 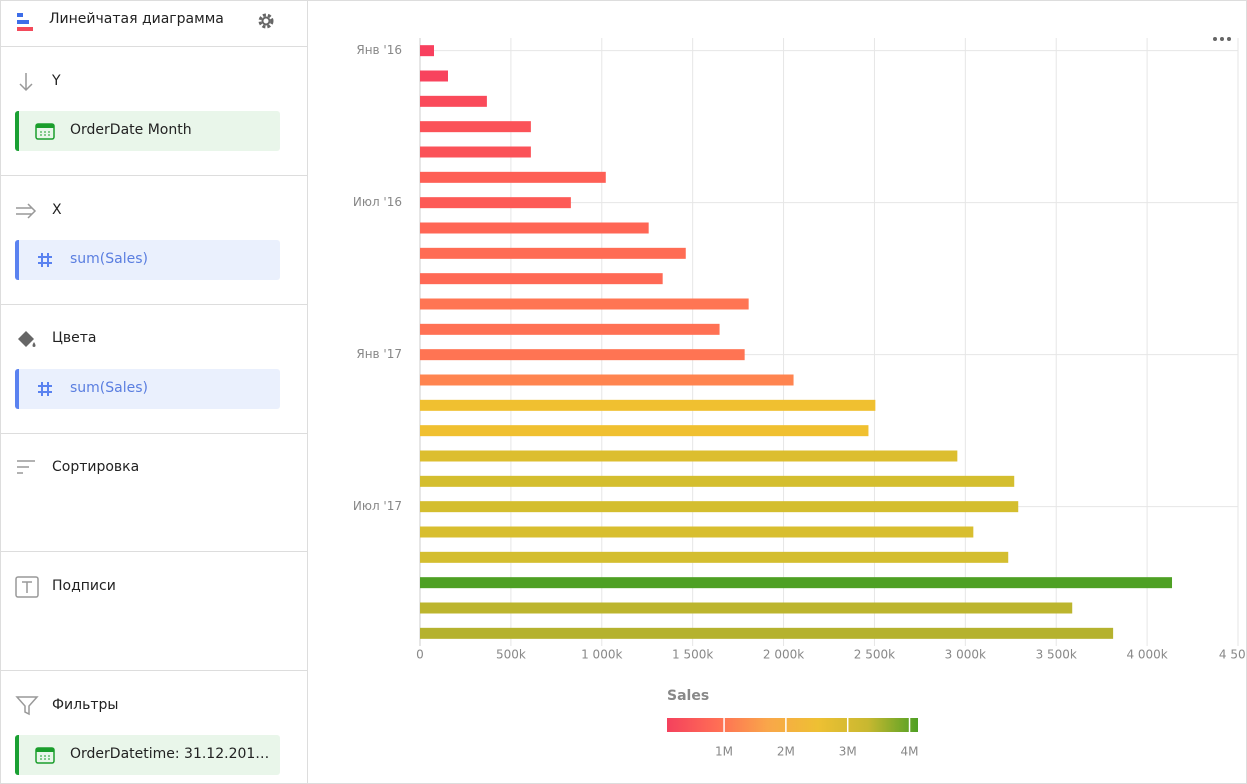 What do you see at coordinates (724, 752) in the screenshot?
I see `legend-tick-label: 1M` at bounding box center [724, 752].